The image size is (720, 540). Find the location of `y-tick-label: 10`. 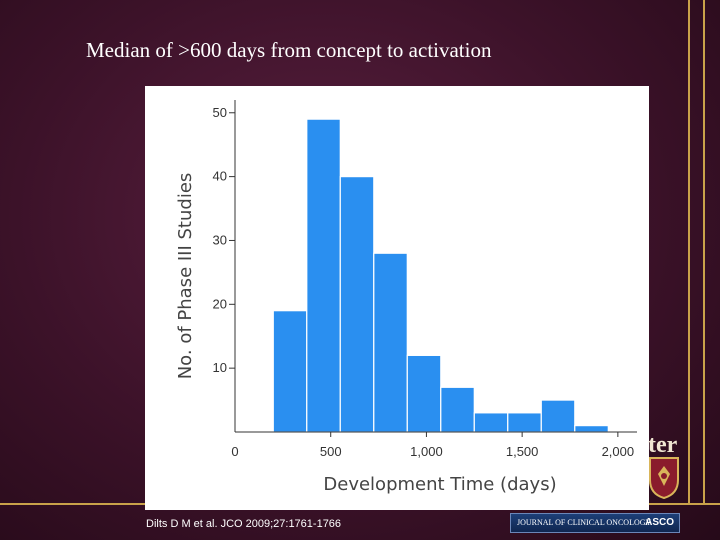

y-tick-label: 10 is located at coordinates (220, 367).